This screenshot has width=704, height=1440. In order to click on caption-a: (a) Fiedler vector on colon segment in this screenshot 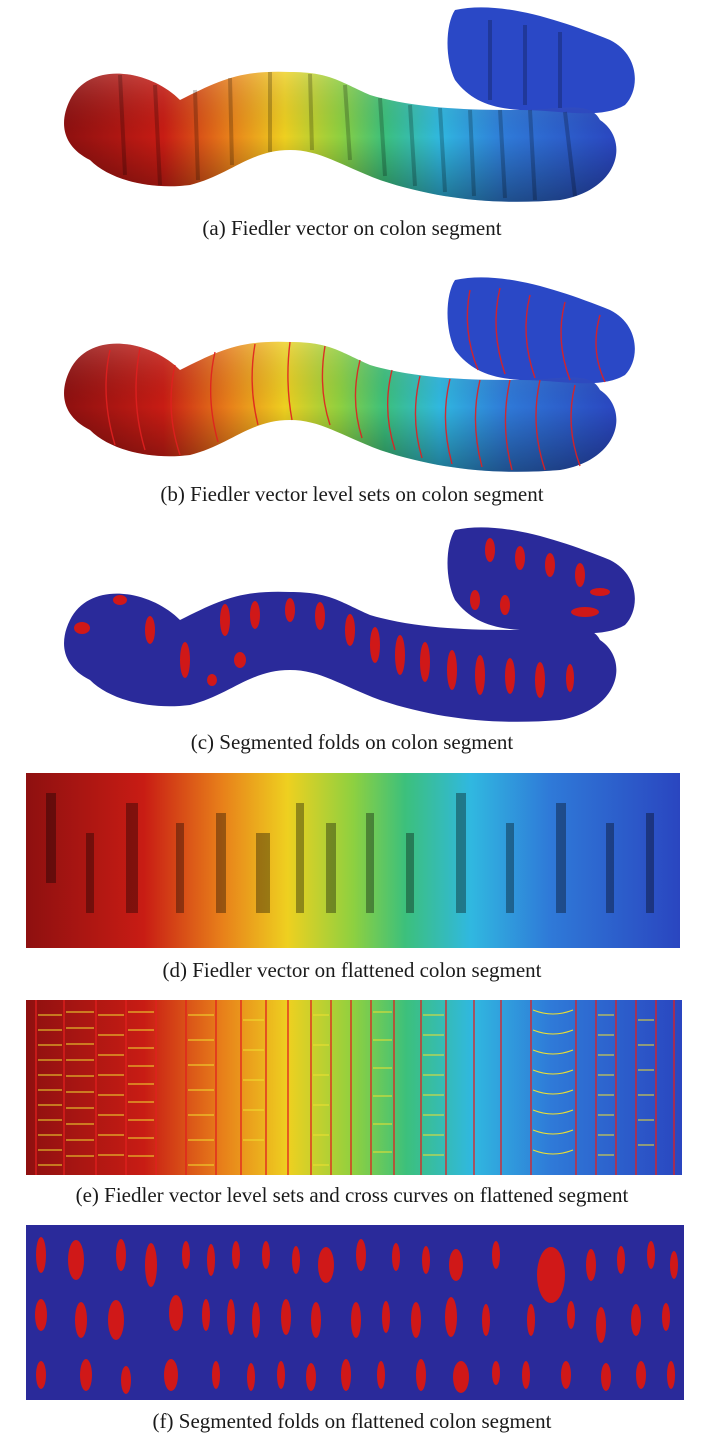, I will do `click(352, 228)`.